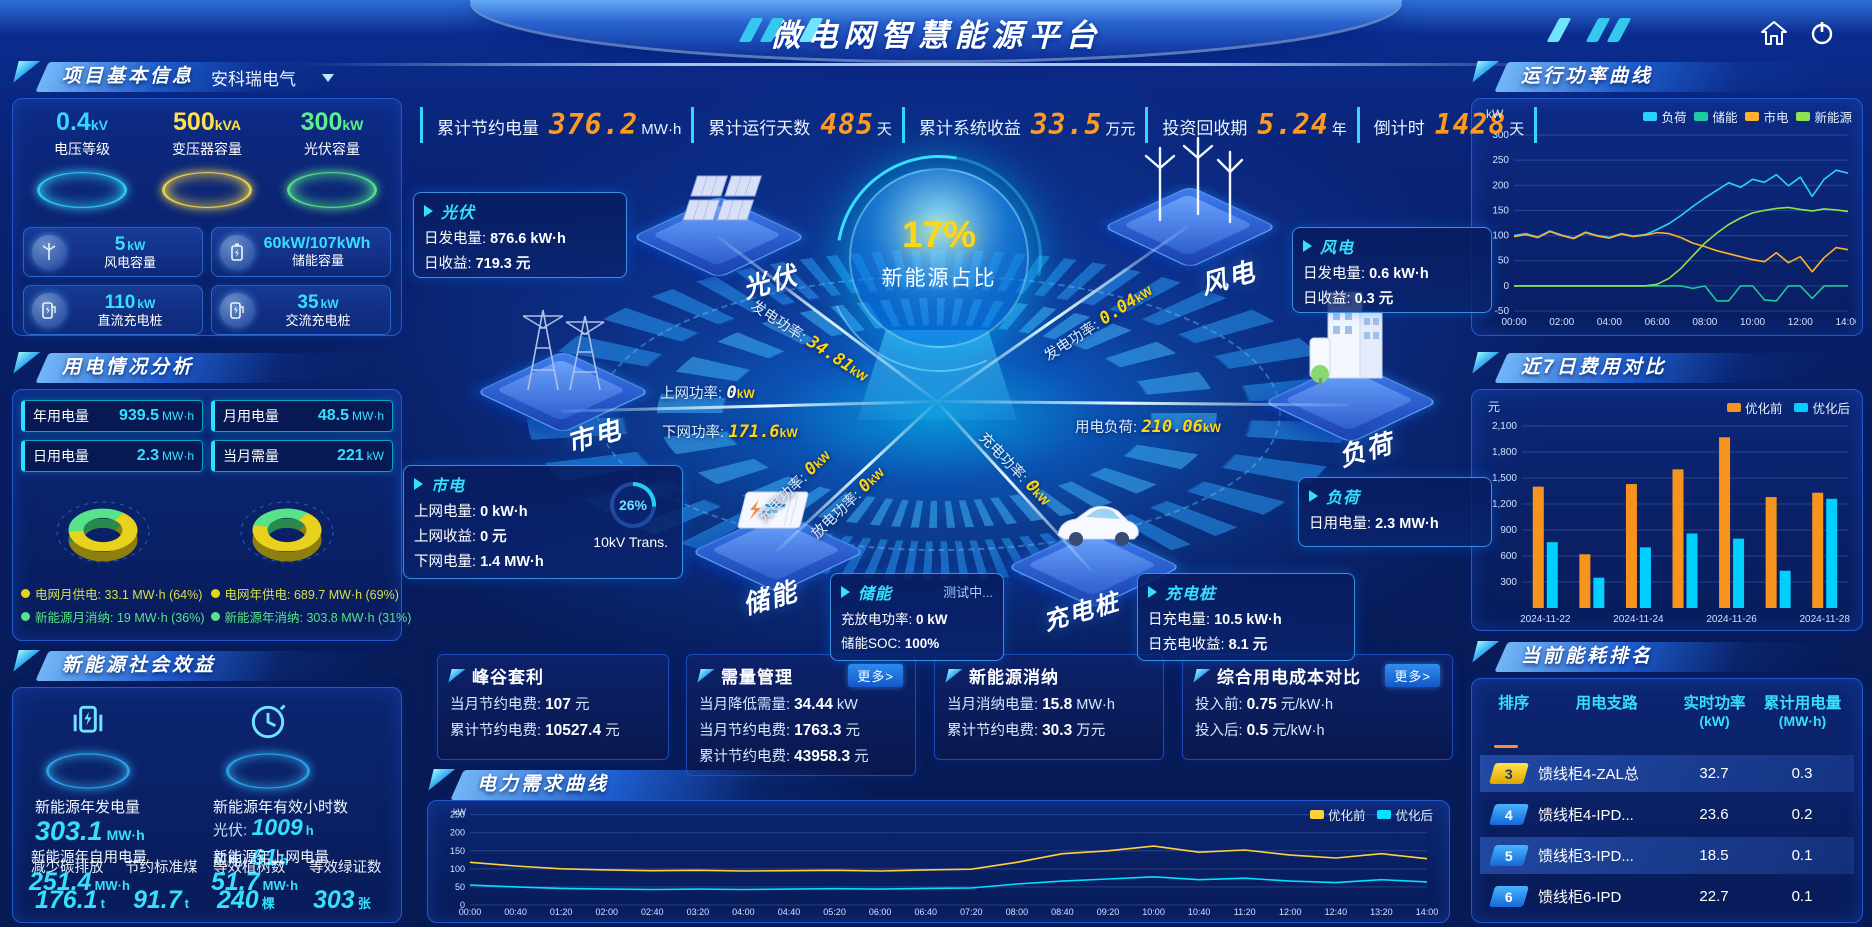 This screenshot has height=927, width=1872. Describe the element at coordinates (332, 171) in the screenshot. I see `podium-pv-capacity: 300kW 光伏容量` at that location.